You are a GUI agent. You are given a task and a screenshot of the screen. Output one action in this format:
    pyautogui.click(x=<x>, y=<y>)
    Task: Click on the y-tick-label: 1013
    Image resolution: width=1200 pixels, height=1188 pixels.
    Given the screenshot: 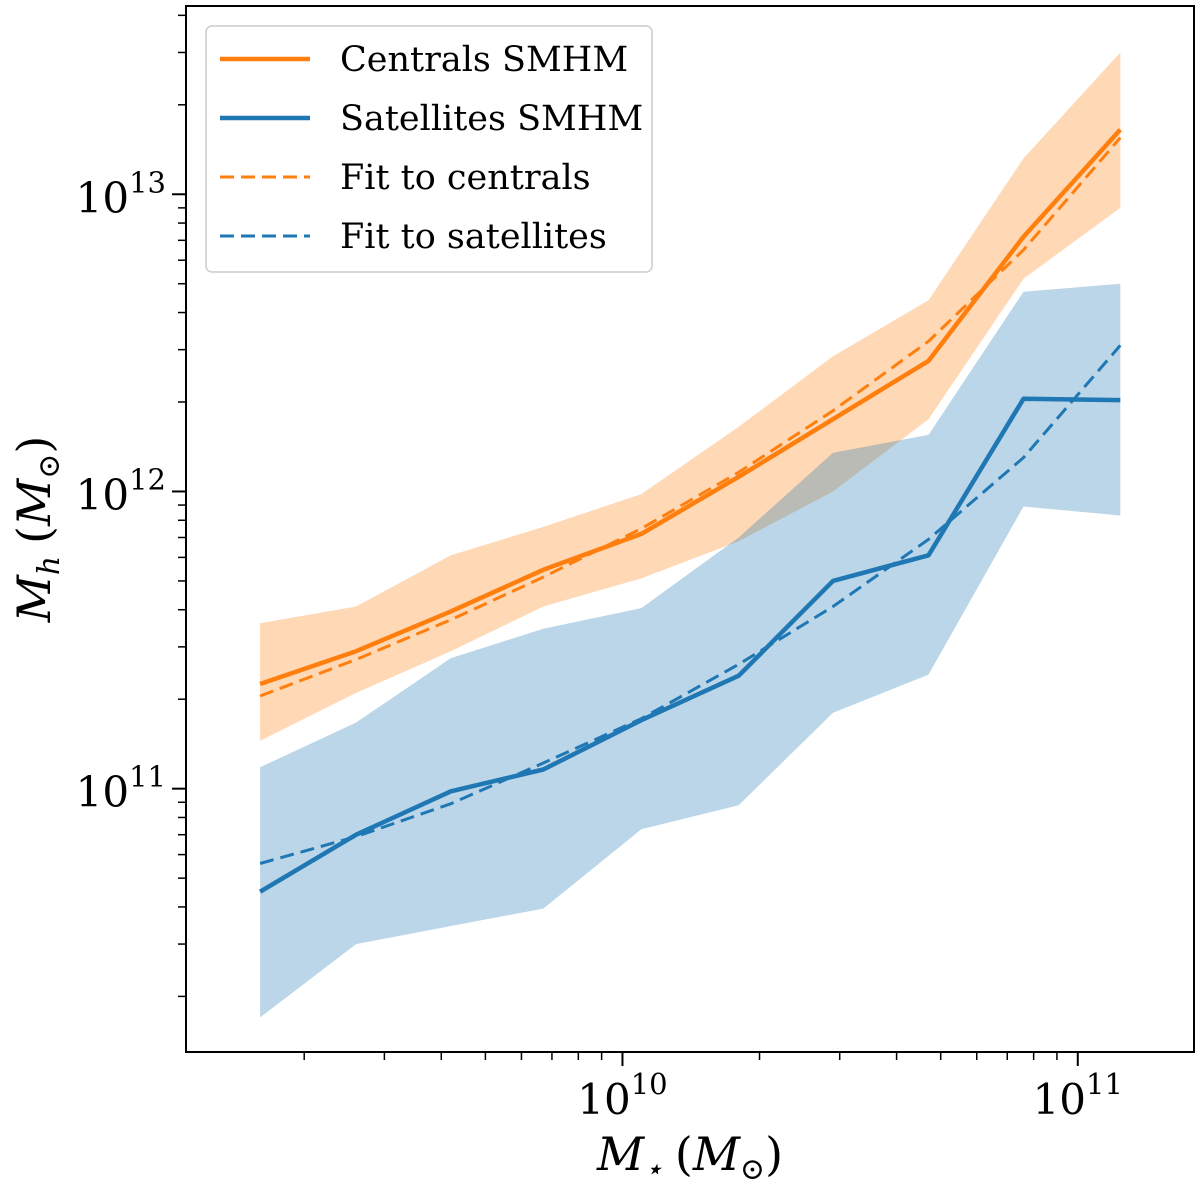 What is the action you would take?
    pyautogui.click(x=121, y=193)
    